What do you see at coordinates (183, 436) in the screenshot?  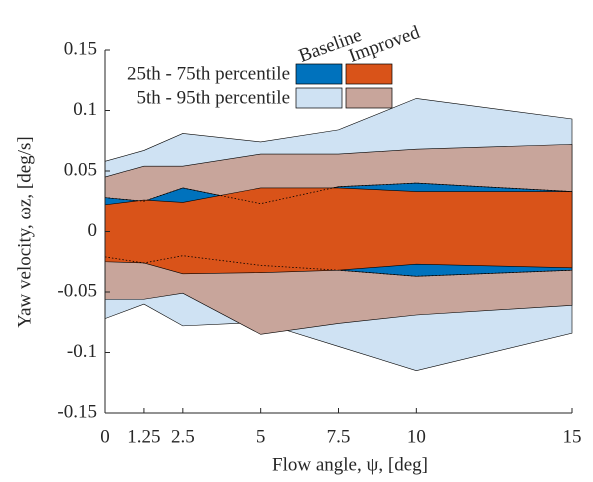 I see `x-tick-label: 2.5` at bounding box center [183, 436].